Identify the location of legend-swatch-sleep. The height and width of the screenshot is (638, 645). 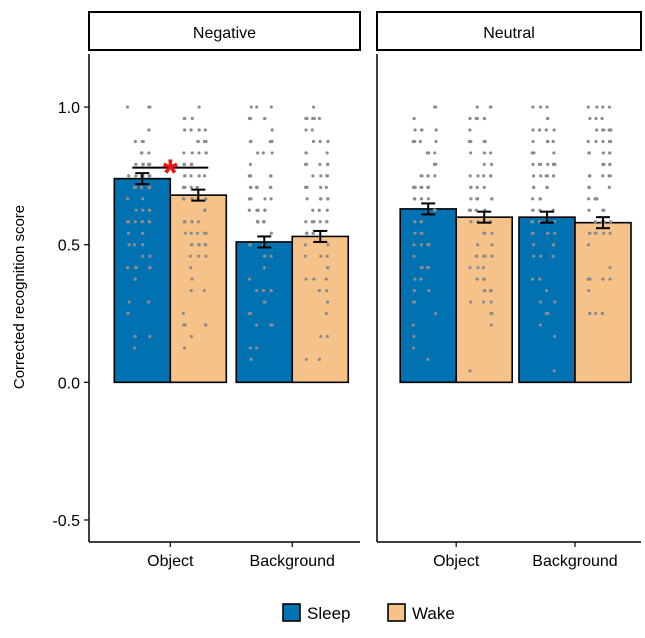
(291, 612).